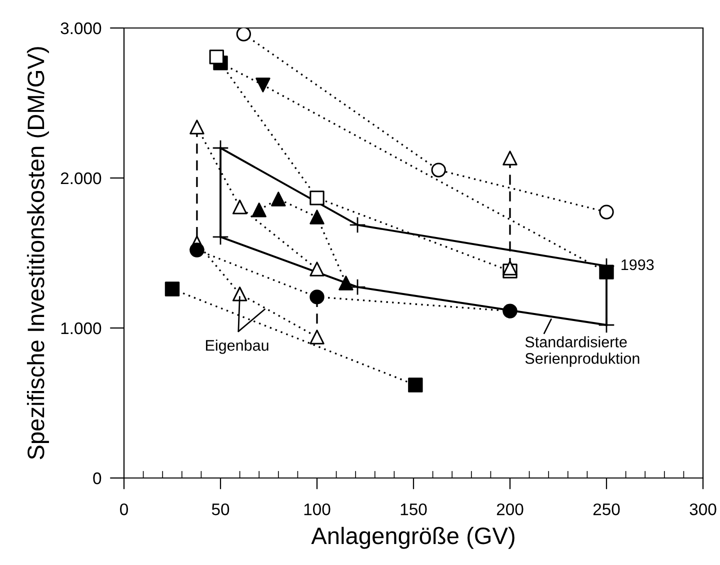 Image resolution: width=720 pixels, height=565 pixels. Describe the element at coordinates (510, 509) in the screenshot. I see `x-tick-label: 200` at that location.